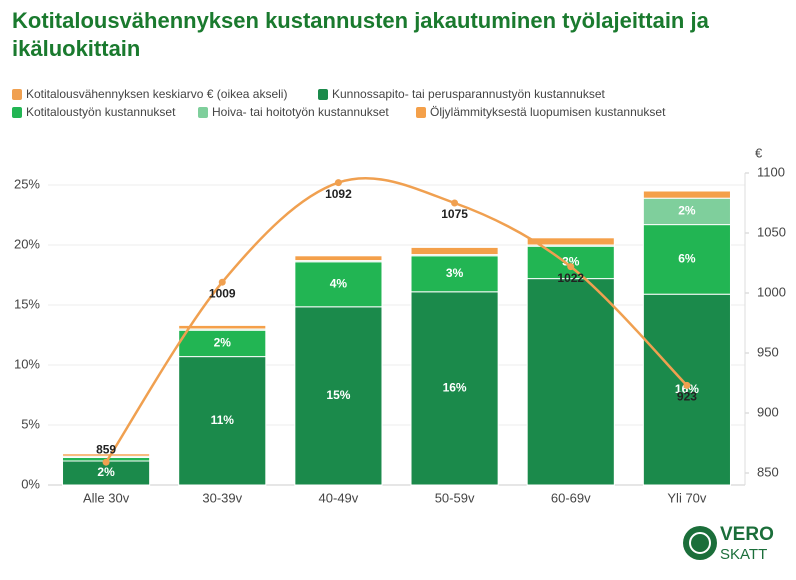 This screenshot has height=580, width=796. What do you see at coordinates (571, 497) in the screenshot?
I see `x-tick-label: 60-69v` at bounding box center [571, 497].